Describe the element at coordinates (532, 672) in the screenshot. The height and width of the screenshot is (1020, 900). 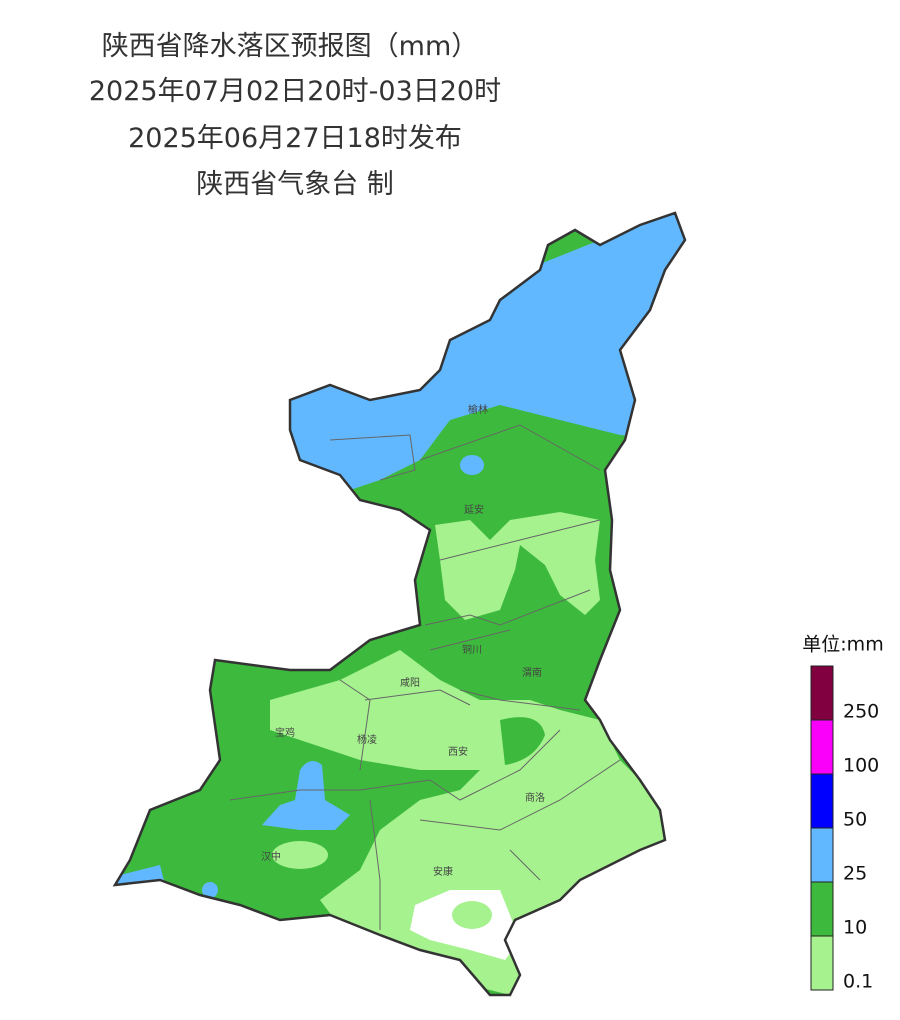
I see `city-label: 渭南` at that location.